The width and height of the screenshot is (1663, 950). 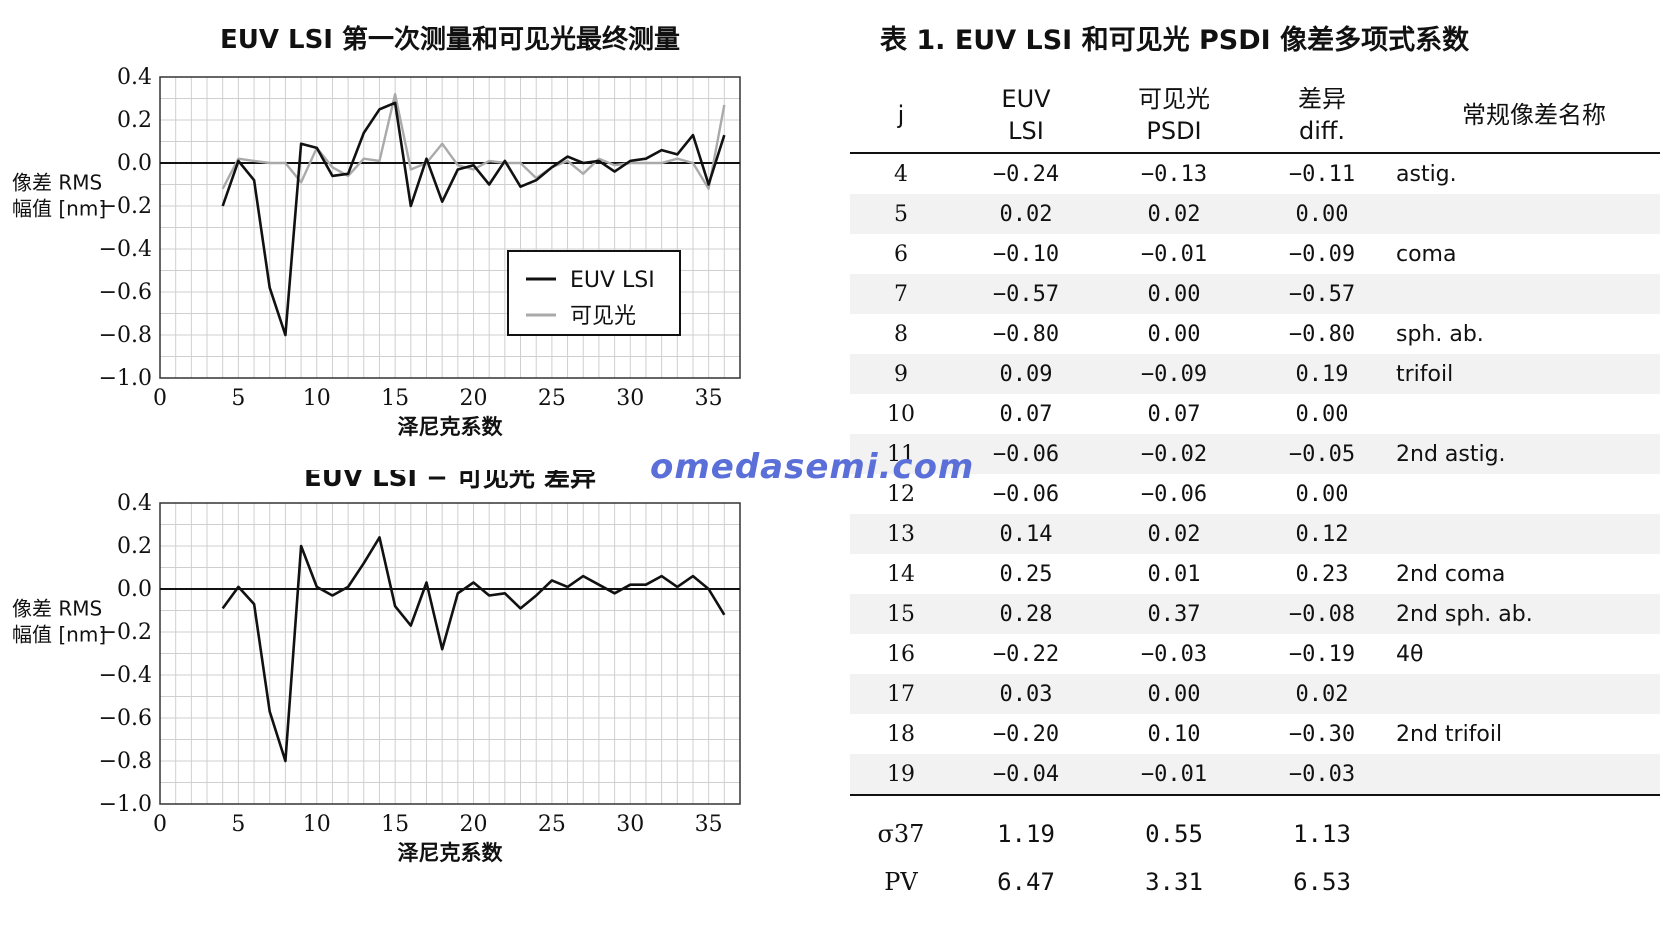 I want to click on value-cell: 0.02, so click(x=1174, y=214).